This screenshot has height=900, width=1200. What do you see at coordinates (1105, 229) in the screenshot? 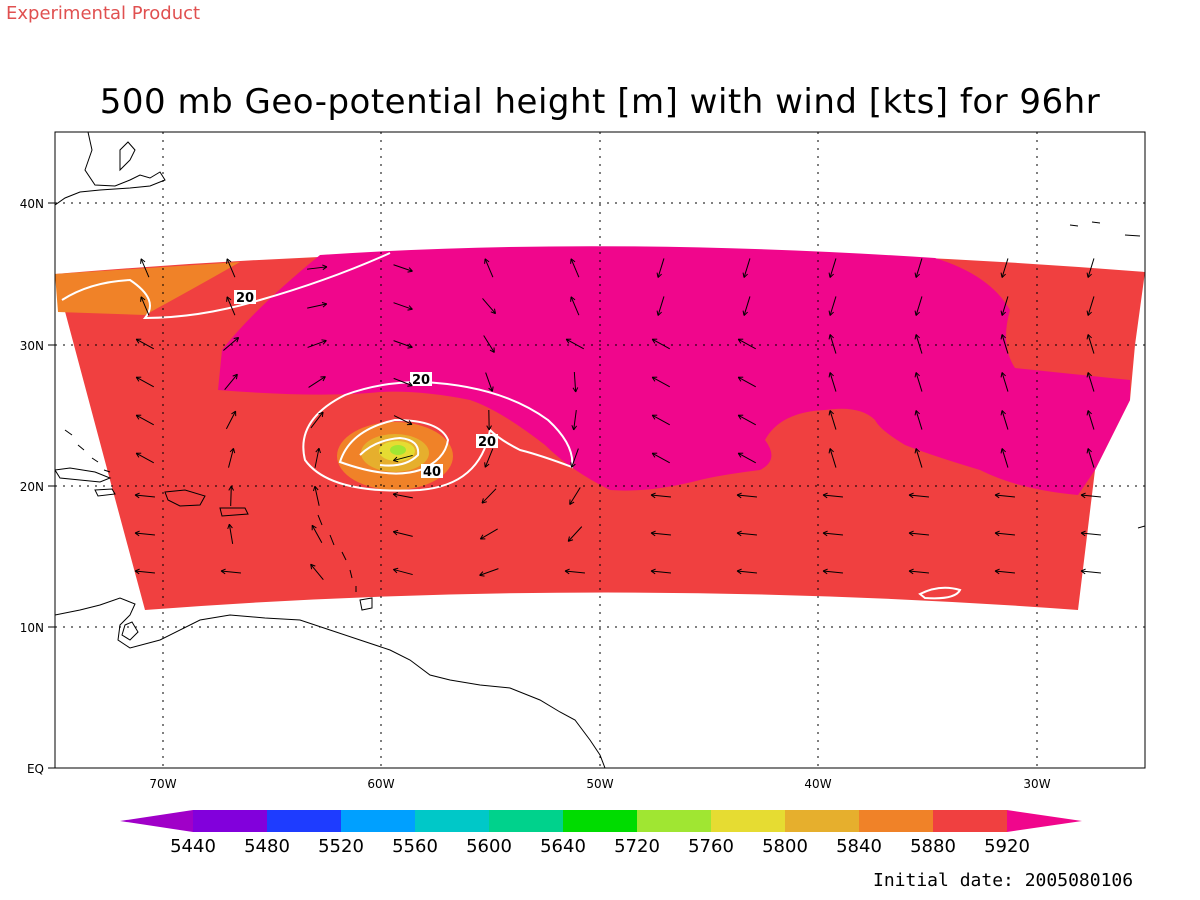
I see `azores-islands` at bounding box center [1105, 229].